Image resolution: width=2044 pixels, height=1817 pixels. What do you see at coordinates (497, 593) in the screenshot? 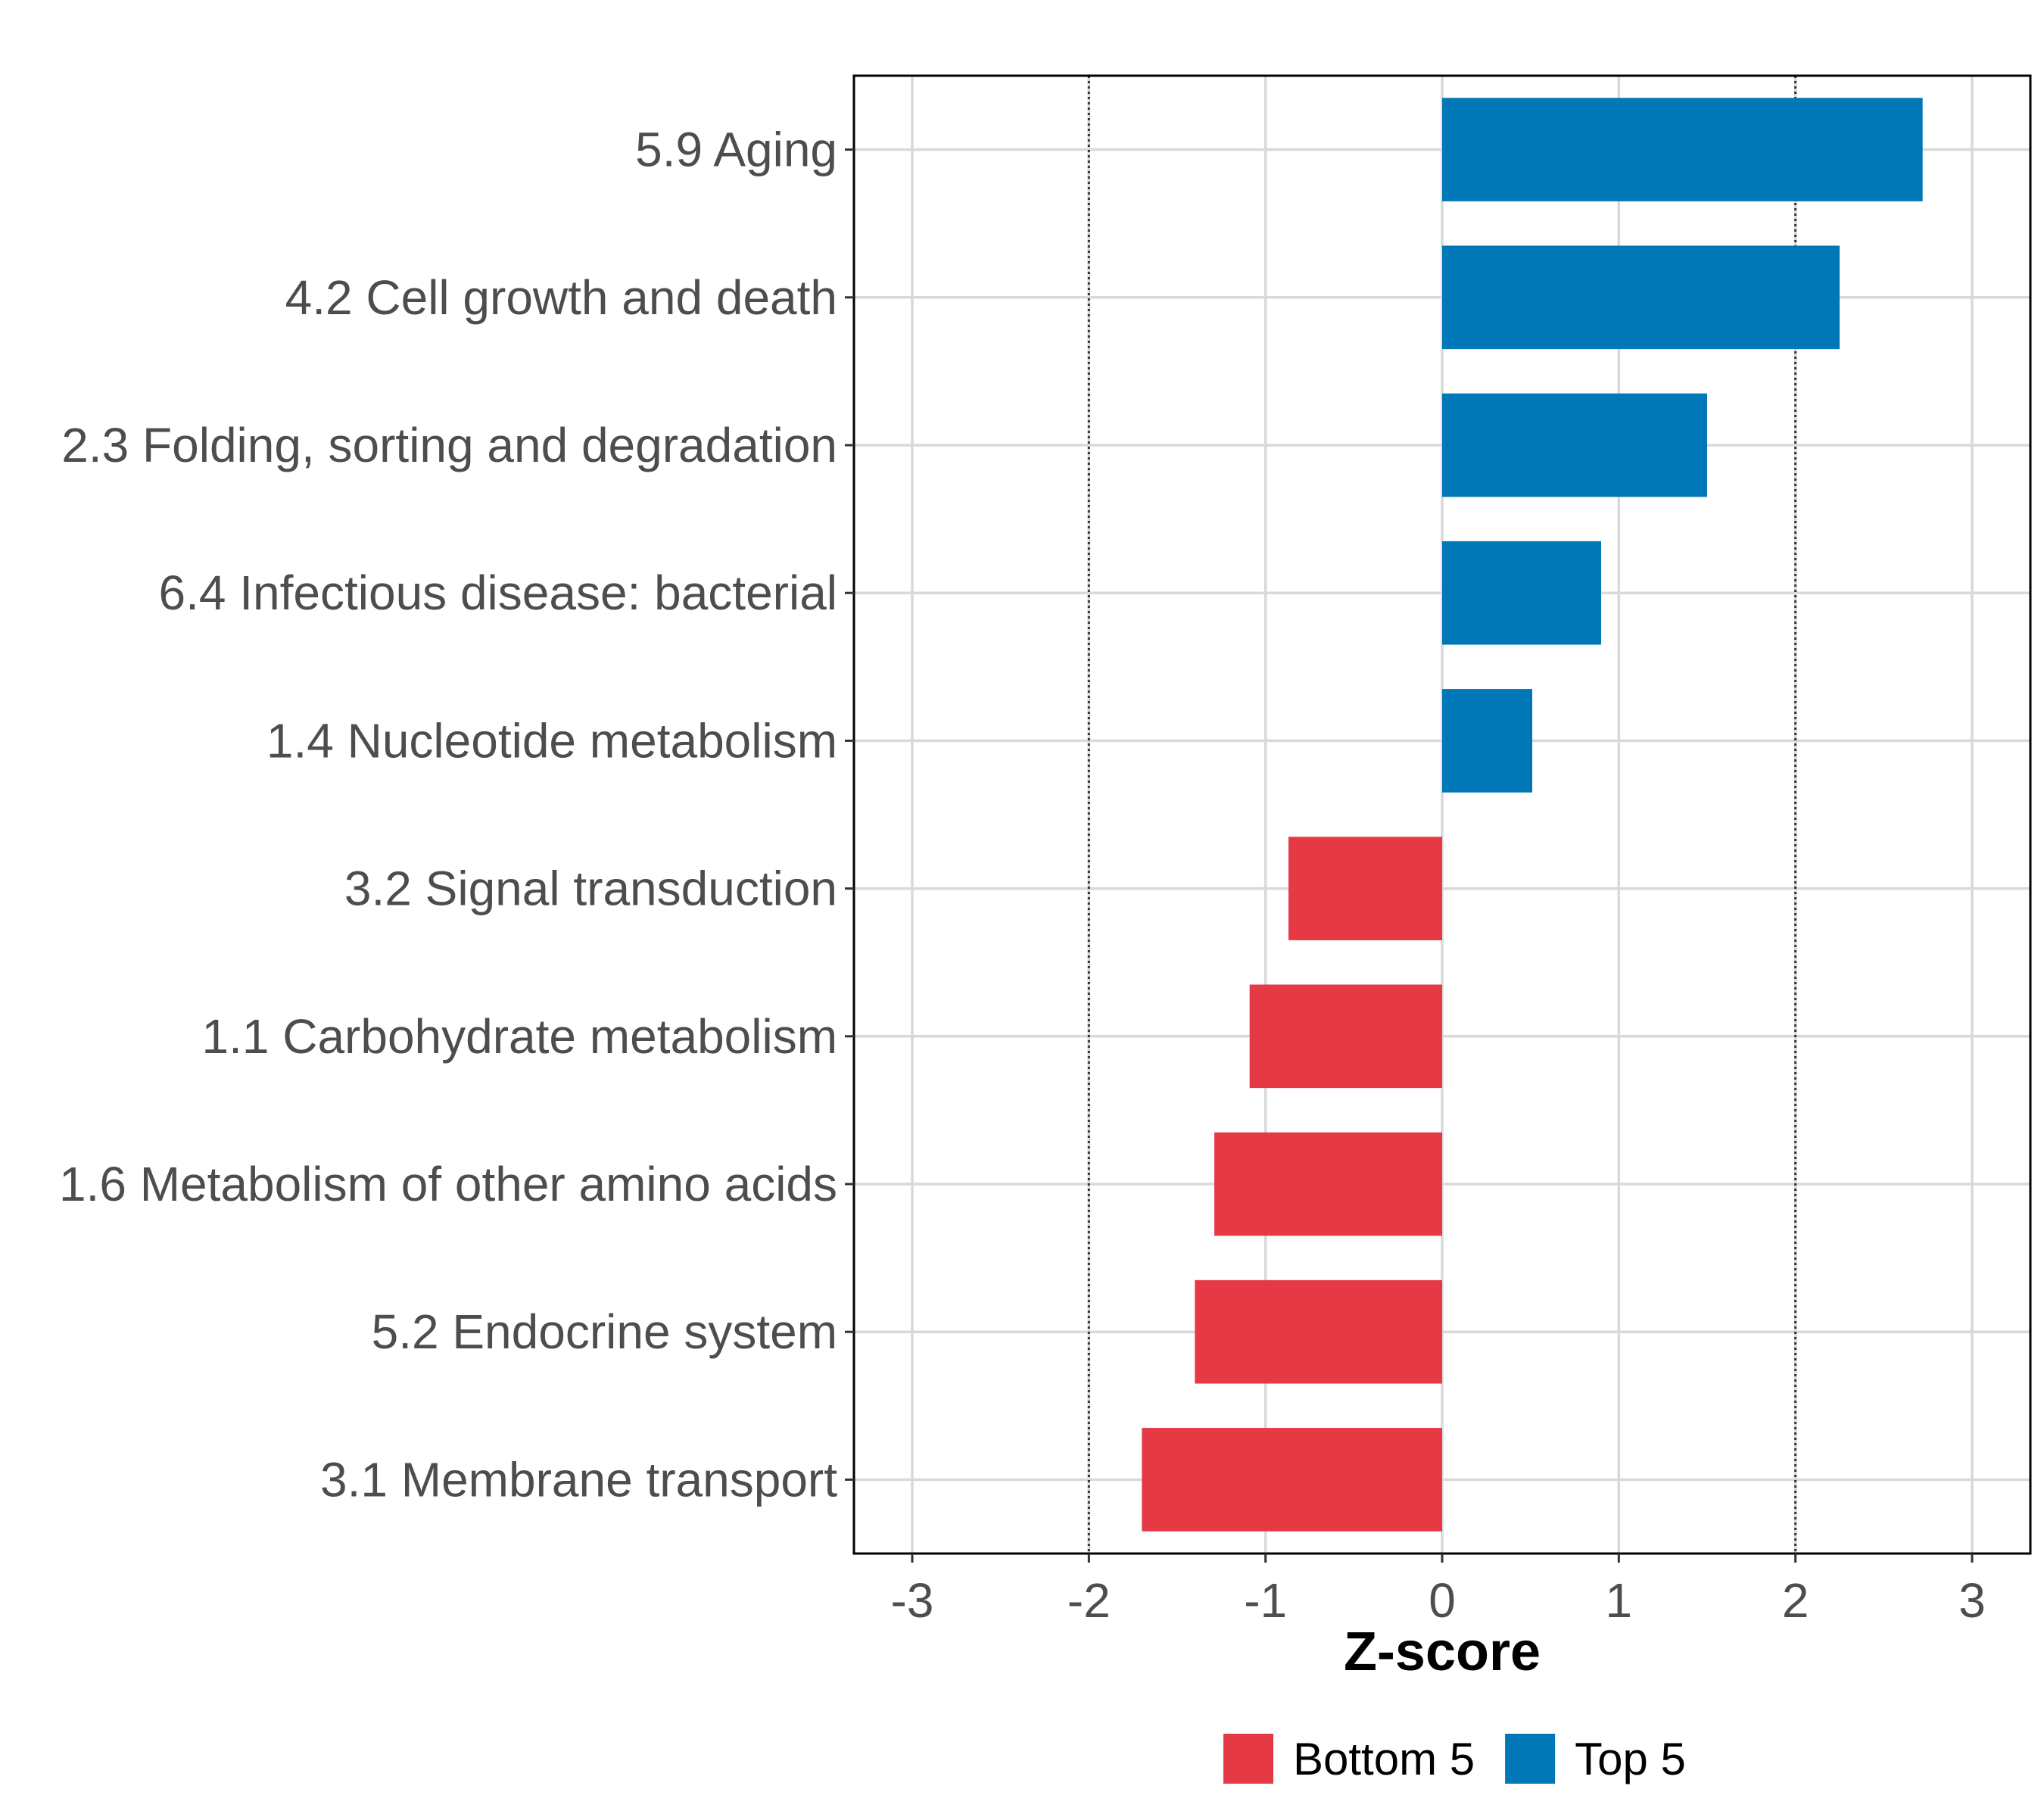
I see `category-label: 6.4 Infectious disease: bacterial` at bounding box center [497, 593].